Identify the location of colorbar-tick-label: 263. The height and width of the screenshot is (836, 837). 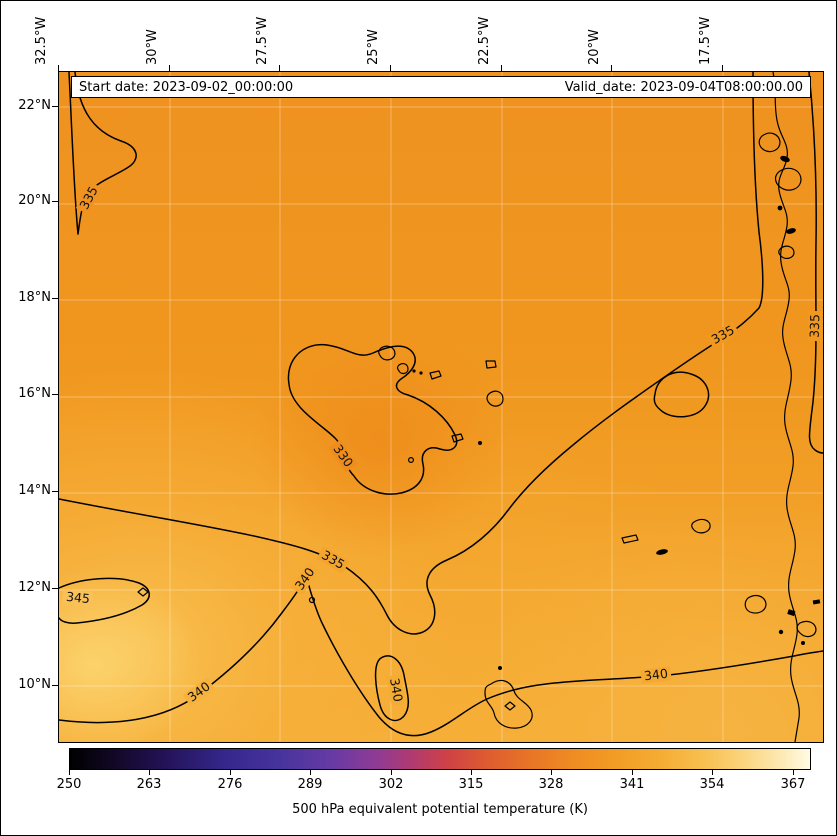
(149, 784).